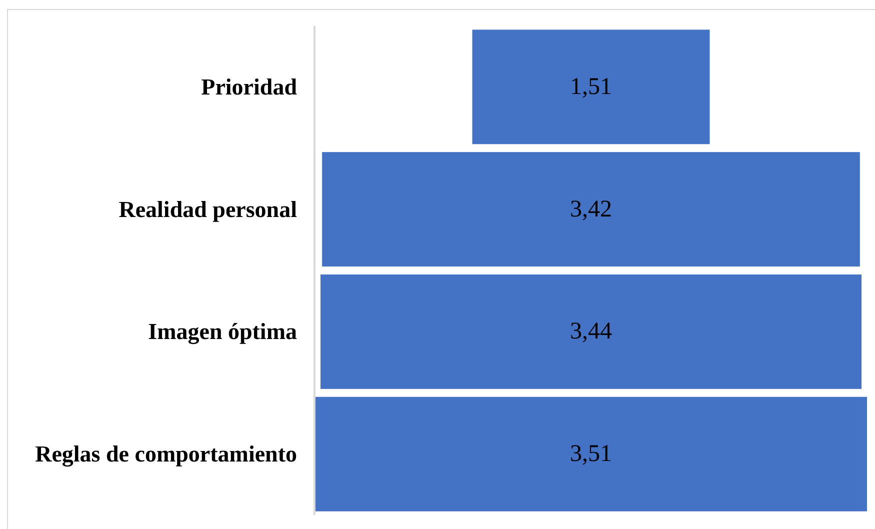  What do you see at coordinates (249, 87) in the screenshot?
I see `category-label: Prioridad` at bounding box center [249, 87].